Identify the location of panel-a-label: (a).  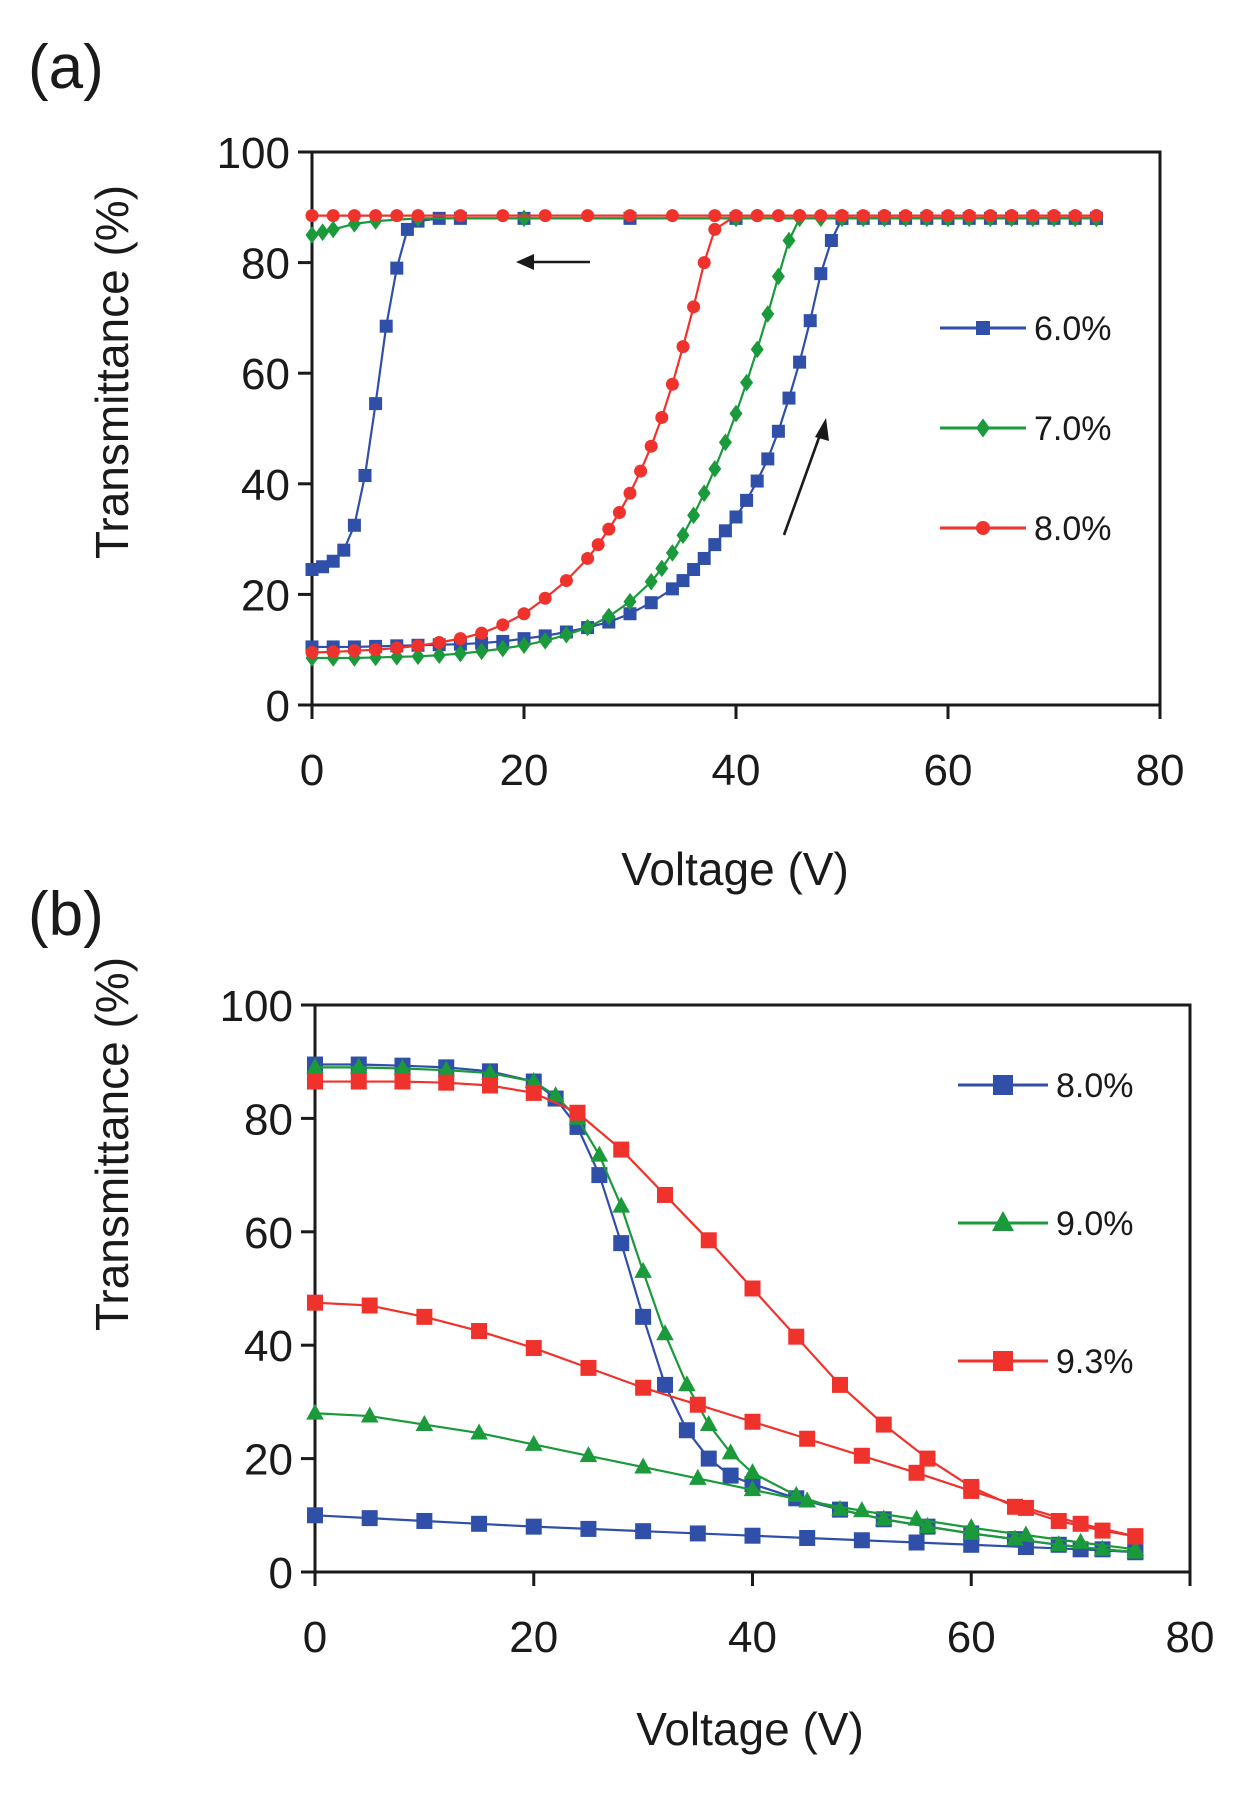
(66, 67).